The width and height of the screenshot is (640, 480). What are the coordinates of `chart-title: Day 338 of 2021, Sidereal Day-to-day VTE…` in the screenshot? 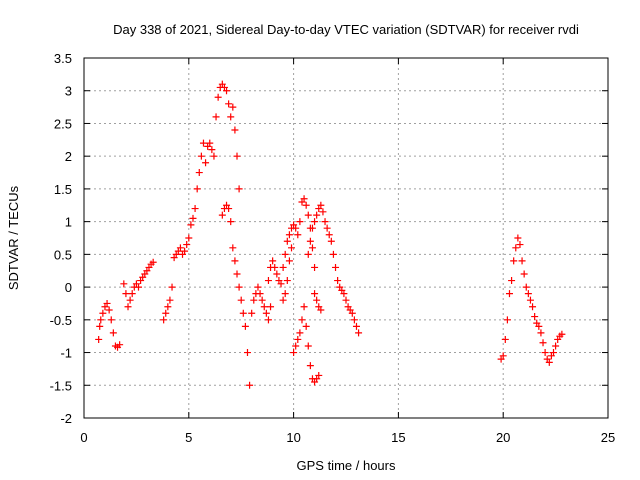 It's located at (346, 29).